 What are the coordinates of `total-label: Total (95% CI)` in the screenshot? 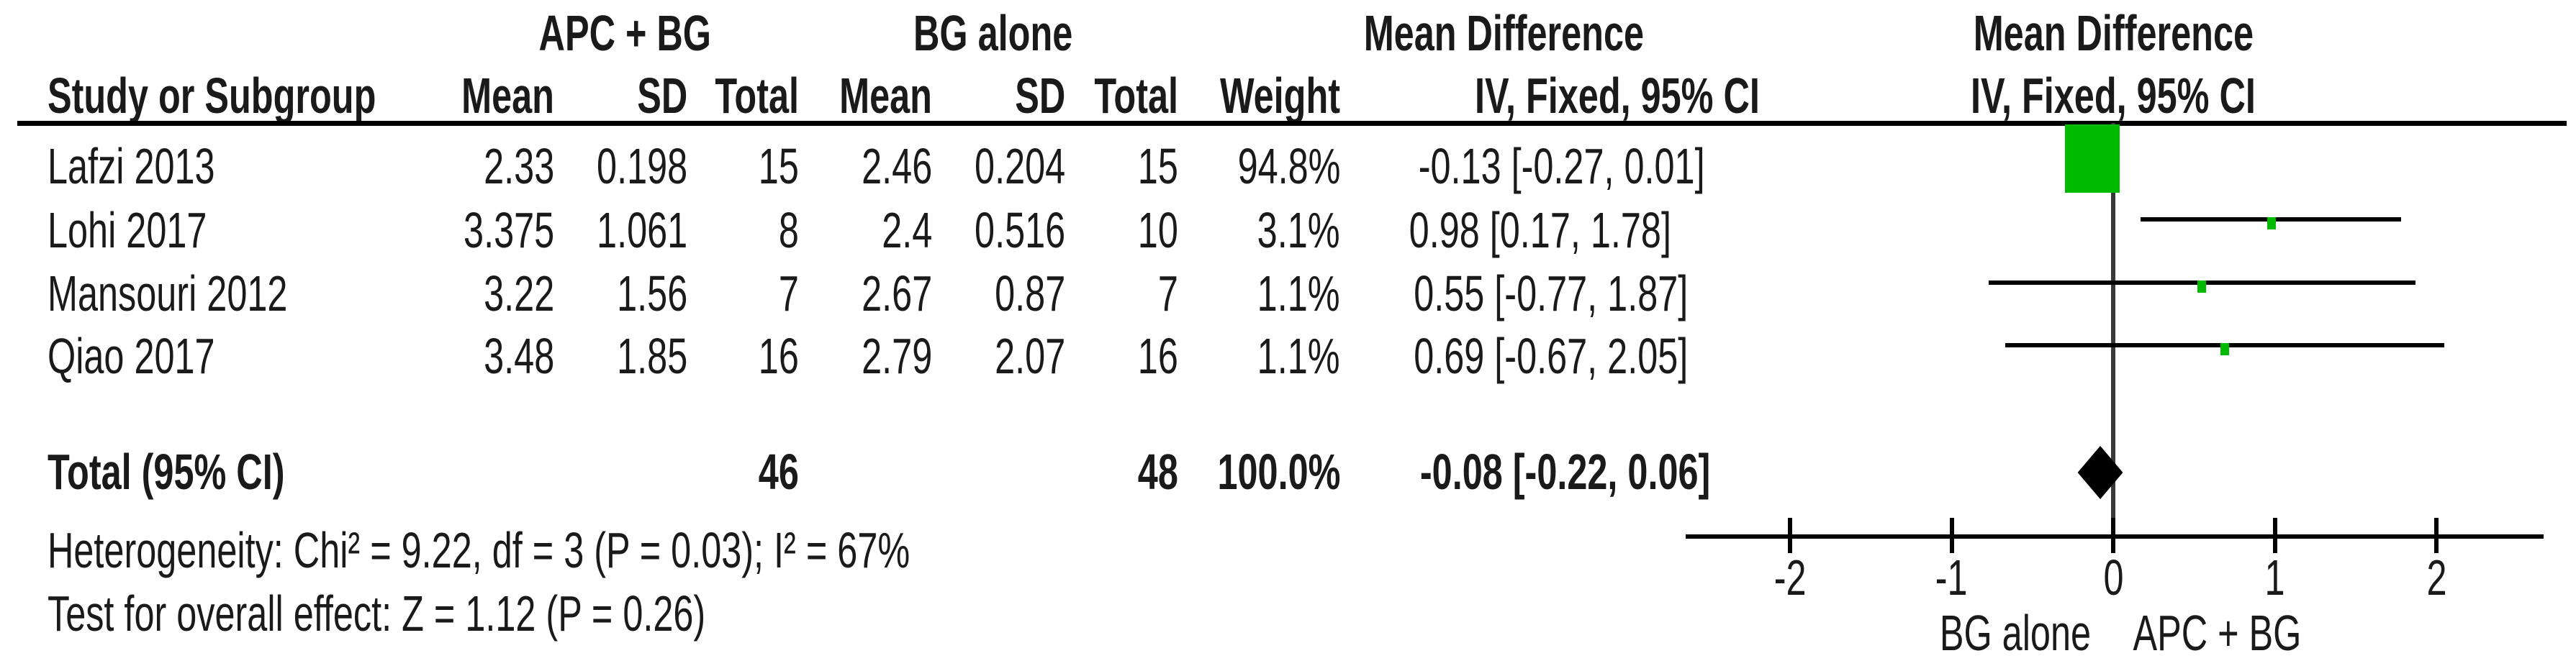 It's located at (166, 472).